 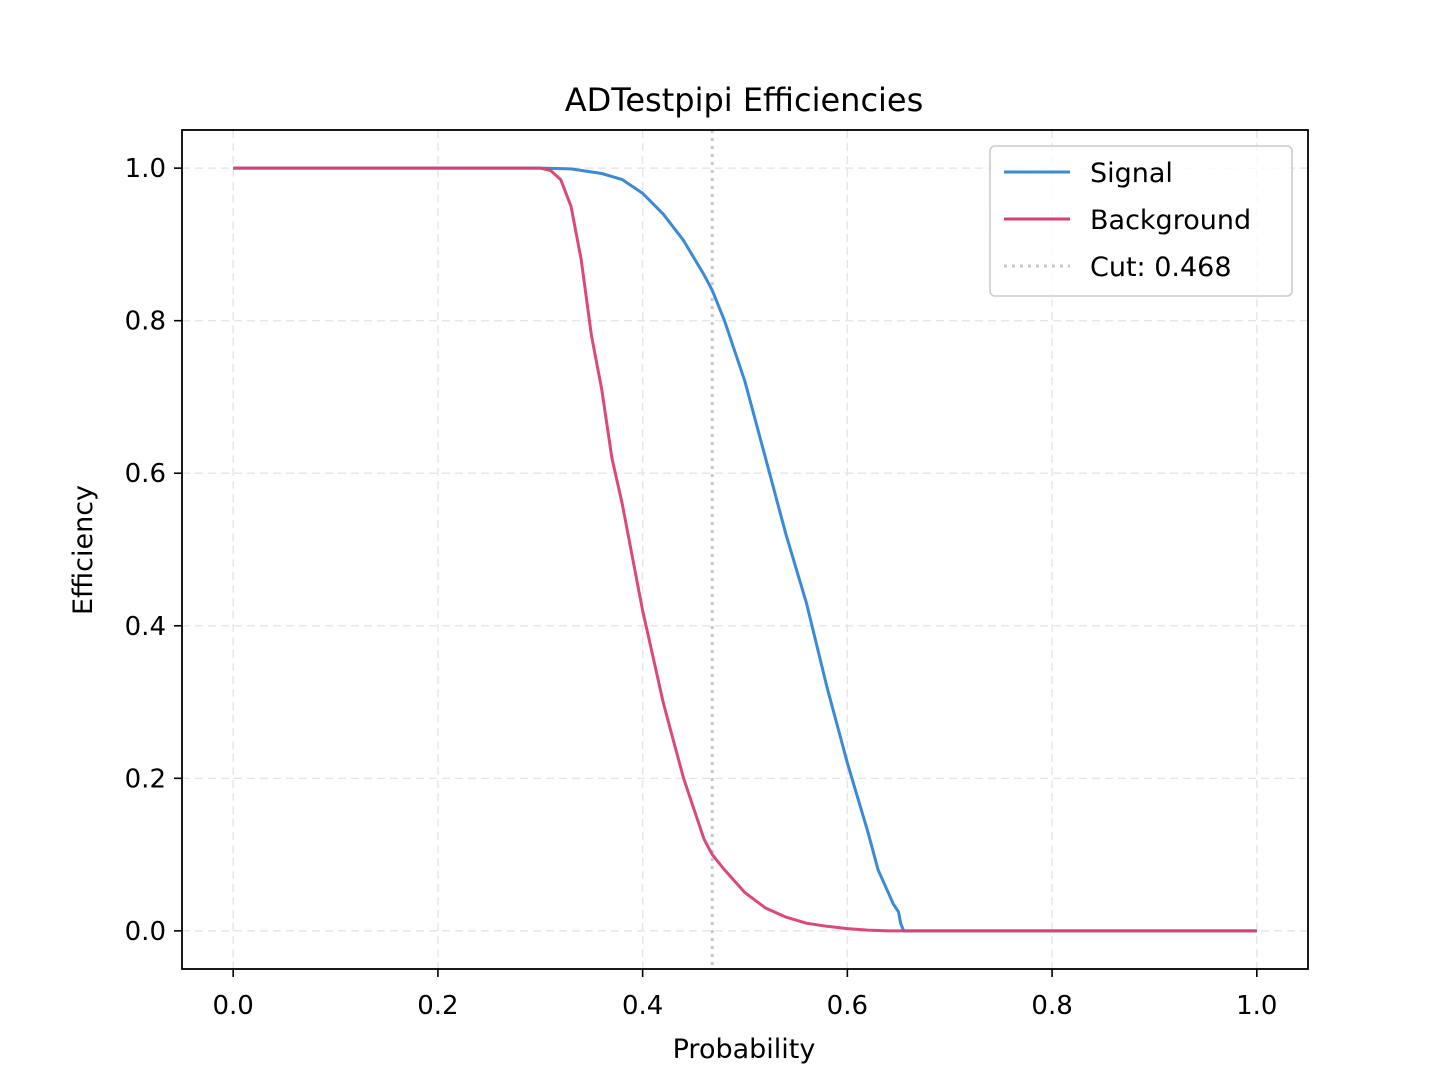 I want to click on legend: Signal Background Cut: 0.468, so click(x=1141, y=221).